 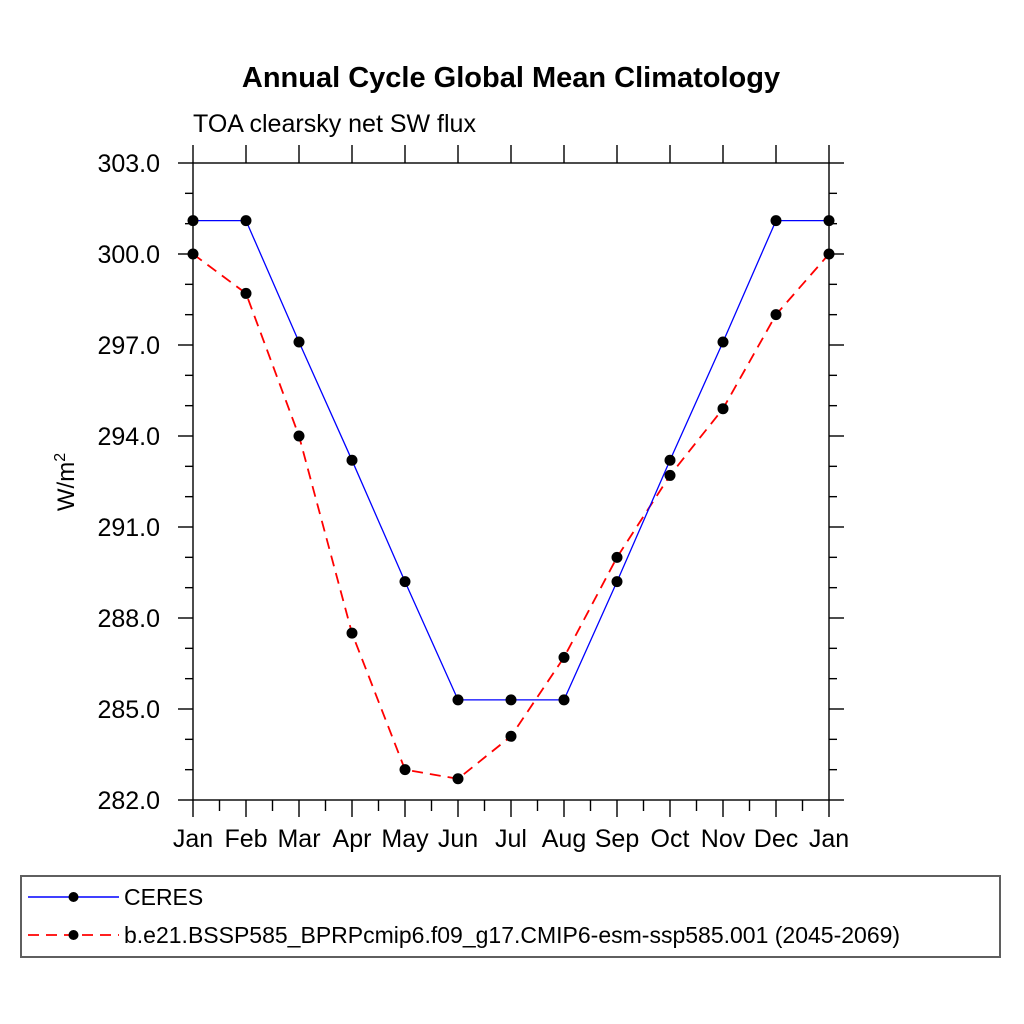 What do you see at coordinates (458, 839) in the screenshot?
I see `x-tick-label: Jun` at bounding box center [458, 839].